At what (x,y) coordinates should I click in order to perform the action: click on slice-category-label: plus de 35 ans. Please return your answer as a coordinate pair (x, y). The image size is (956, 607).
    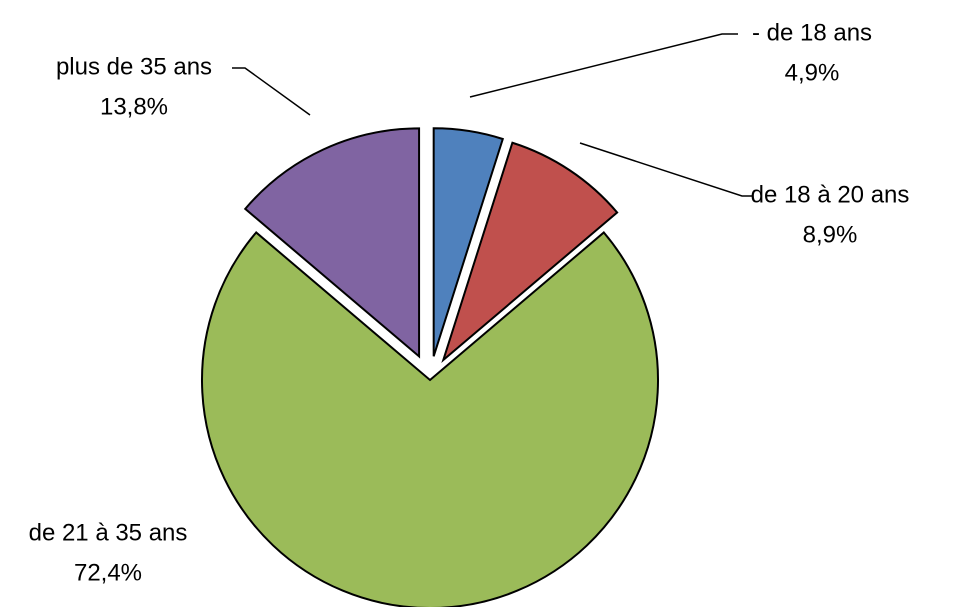
    Looking at the image, I should click on (134, 66).